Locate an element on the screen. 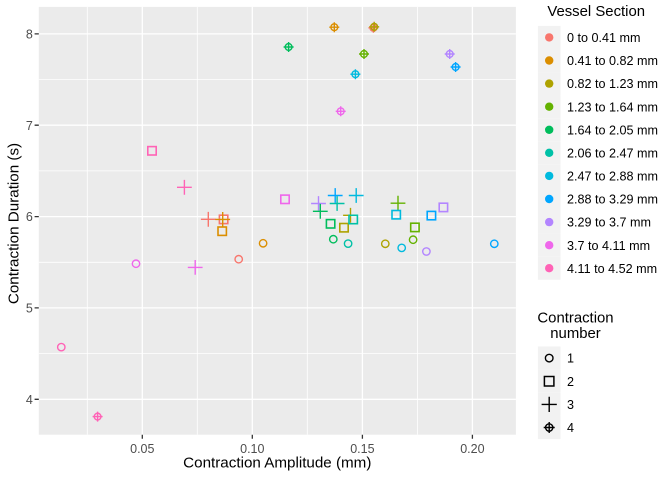 The height and width of the screenshot is (485, 672). svg-text: 5 is located at coordinates (29, 309).